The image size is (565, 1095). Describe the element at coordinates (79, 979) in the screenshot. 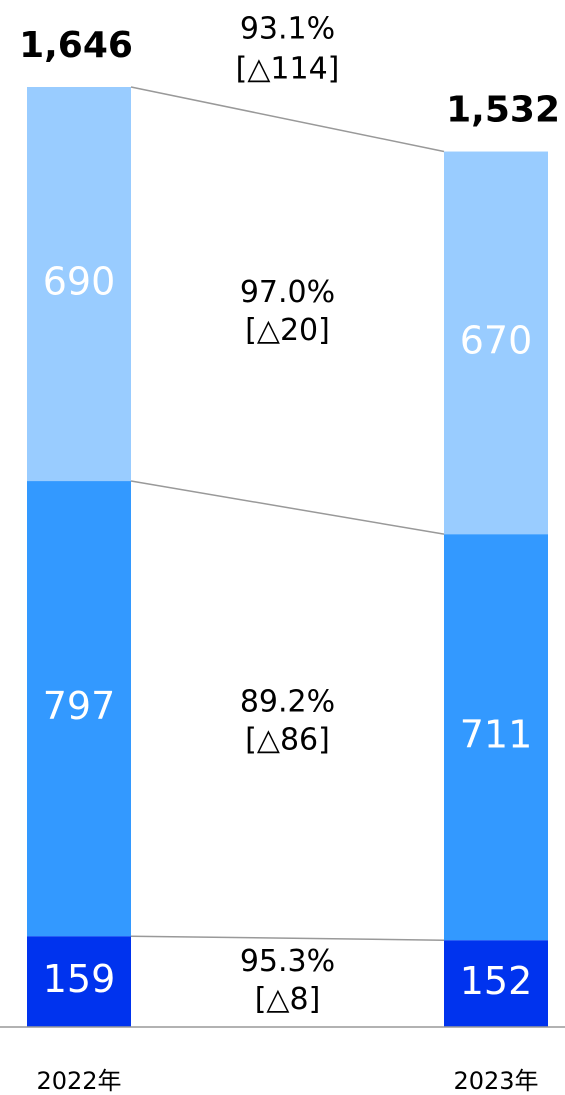

I see `segment-label: 159` at that location.